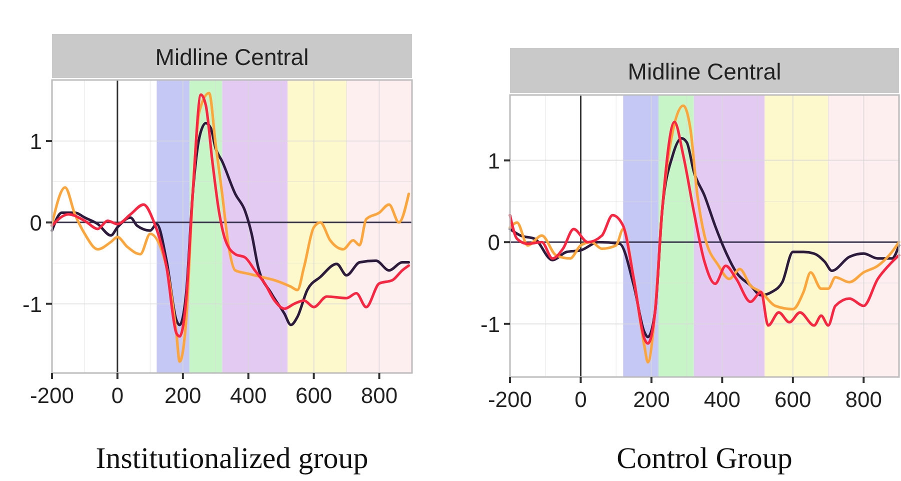  Describe the element at coordinates (704, 458) in the screenshot. I see `x-axis-title: Control Group` at that location.